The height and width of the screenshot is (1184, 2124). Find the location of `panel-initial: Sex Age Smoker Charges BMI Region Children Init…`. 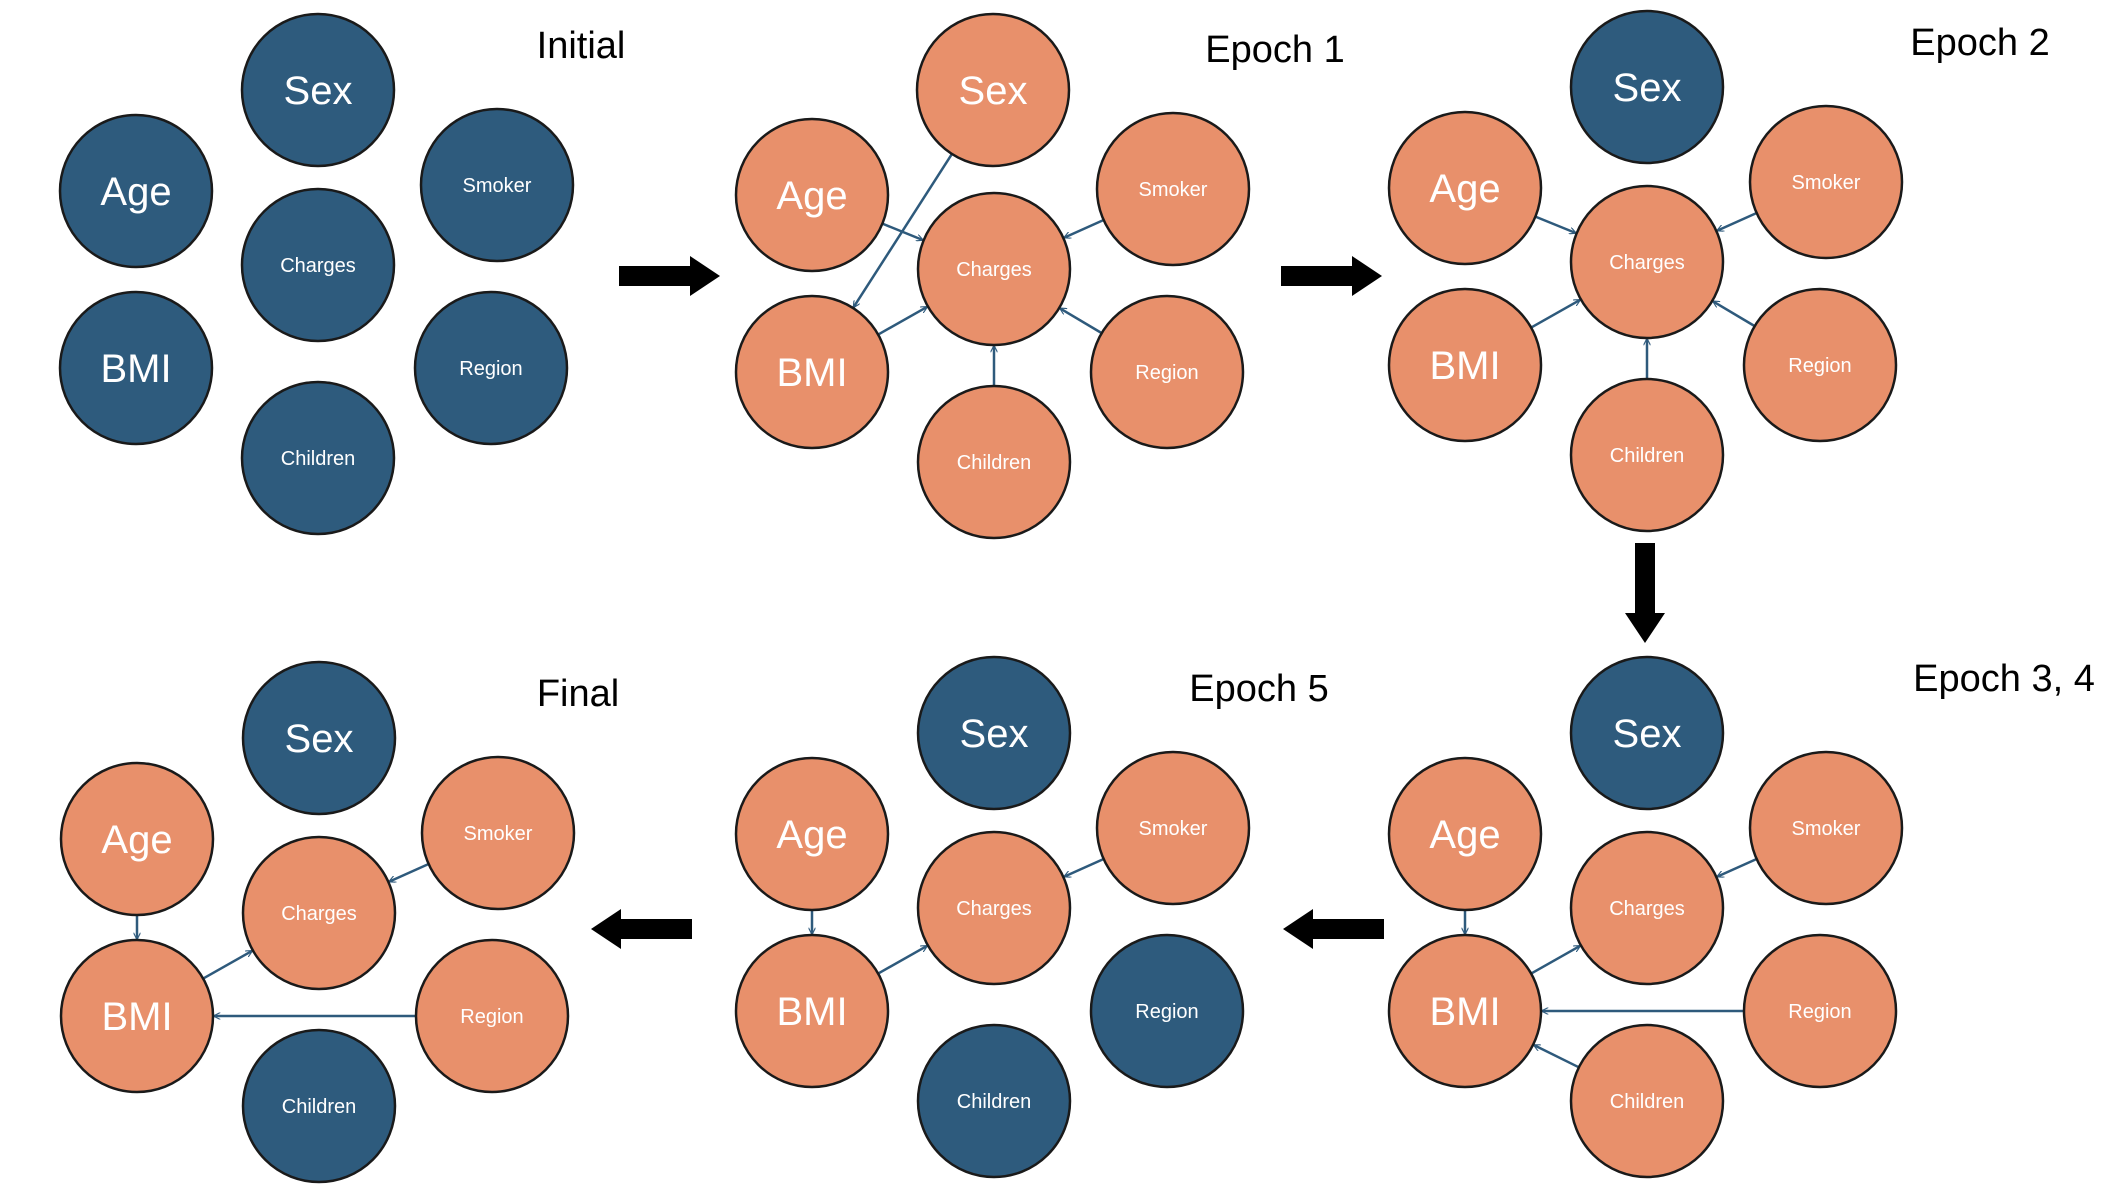

panel-initial: Sex Age Smoker Charges BMI Region Children Init… is located at coordinates (341, 274).